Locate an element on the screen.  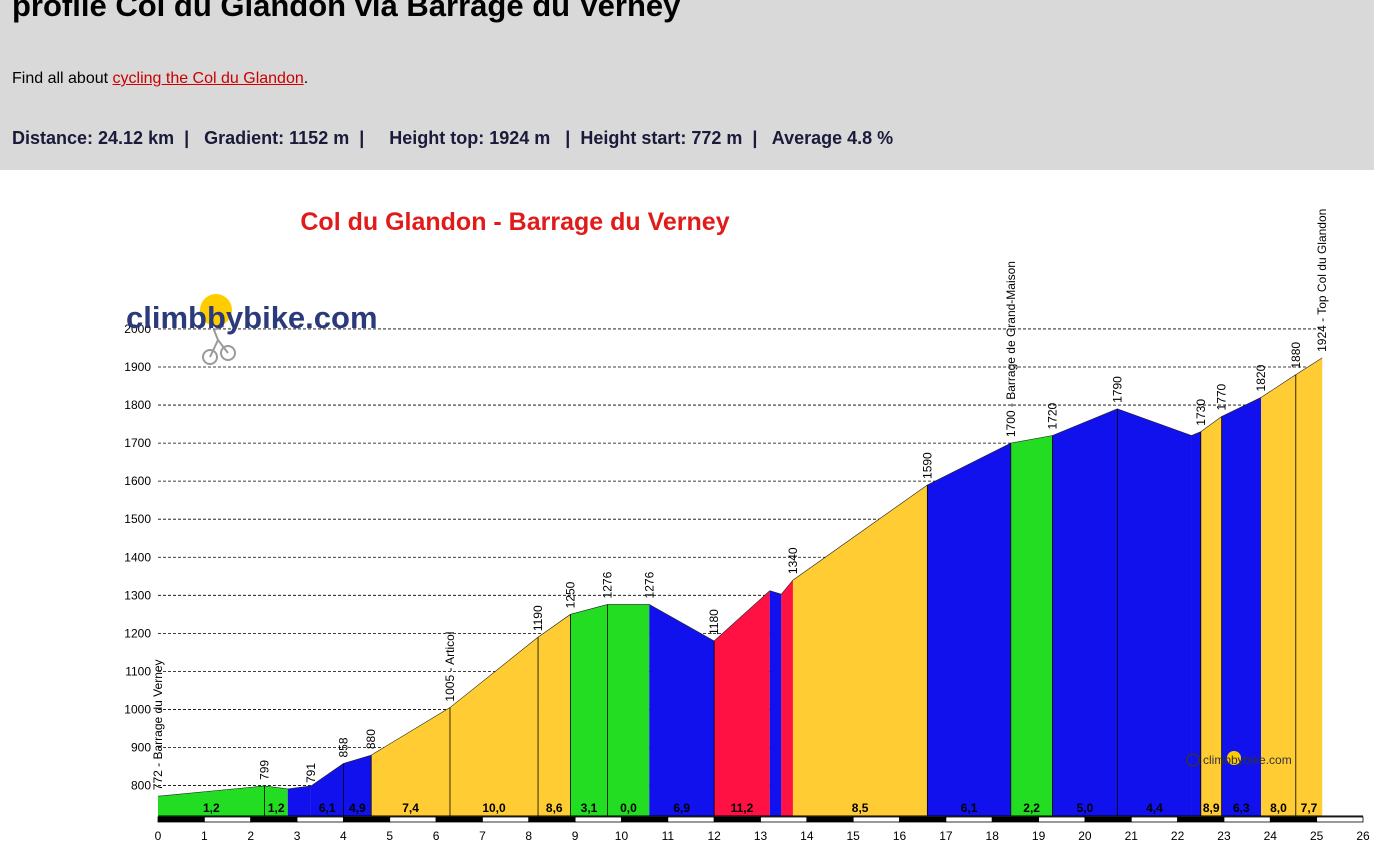
gradient-label: 4,9 is located at coordinates (357, 808).